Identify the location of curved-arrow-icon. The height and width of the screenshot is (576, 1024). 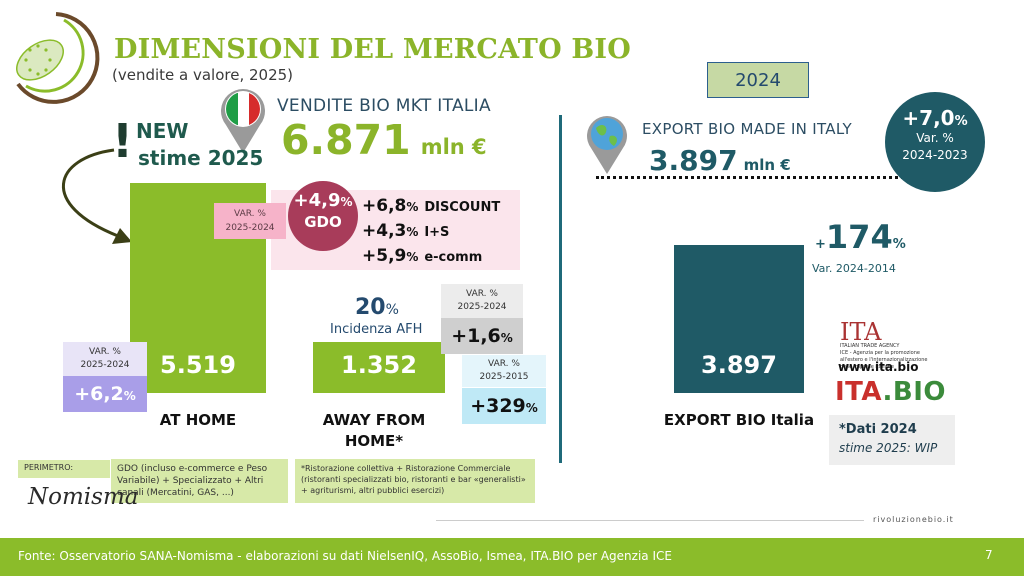
(97, 196).